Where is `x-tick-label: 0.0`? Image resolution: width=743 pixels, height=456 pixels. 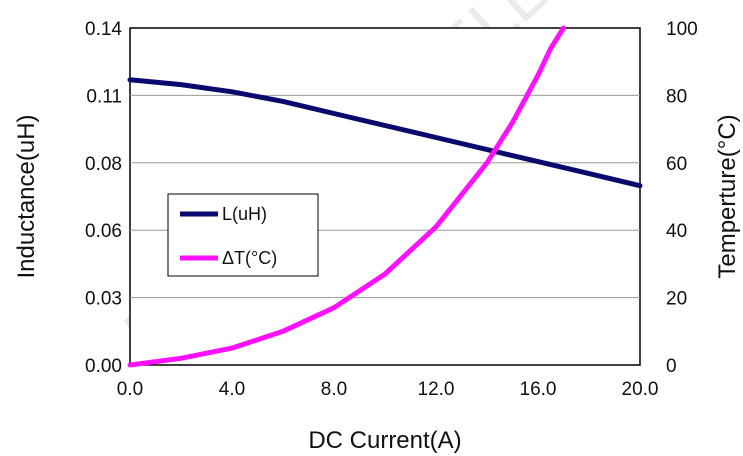 x-tick-label: 0.0 is located at coordinates (130, 389).